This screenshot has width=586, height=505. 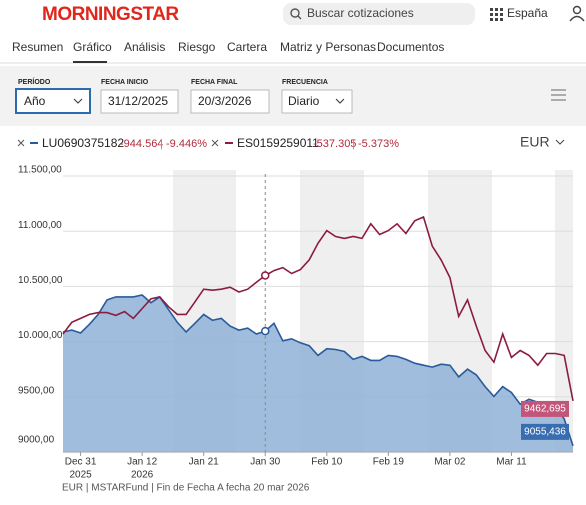 What do you see at coordinates (142, 462) in the screenshot?
I see `x-tick-label: Jan 12` at bounding box center [142, 462].